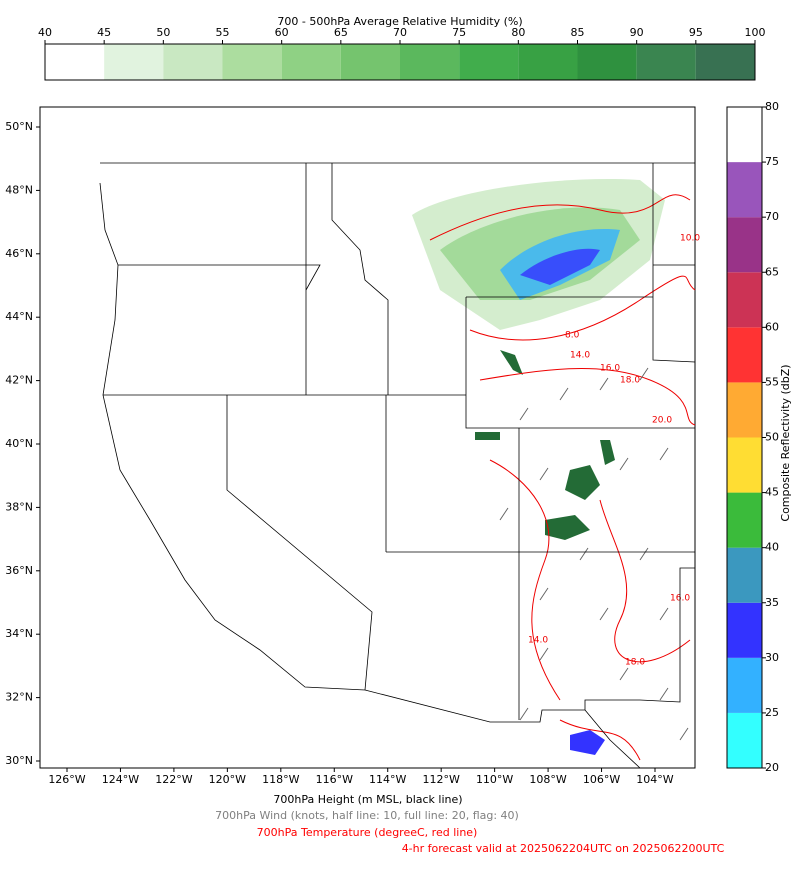  What do you see at coordinates (547, 779) in the screenshot?
I see `lon-tick-label: 108°W` at bounding box center [547, 779].